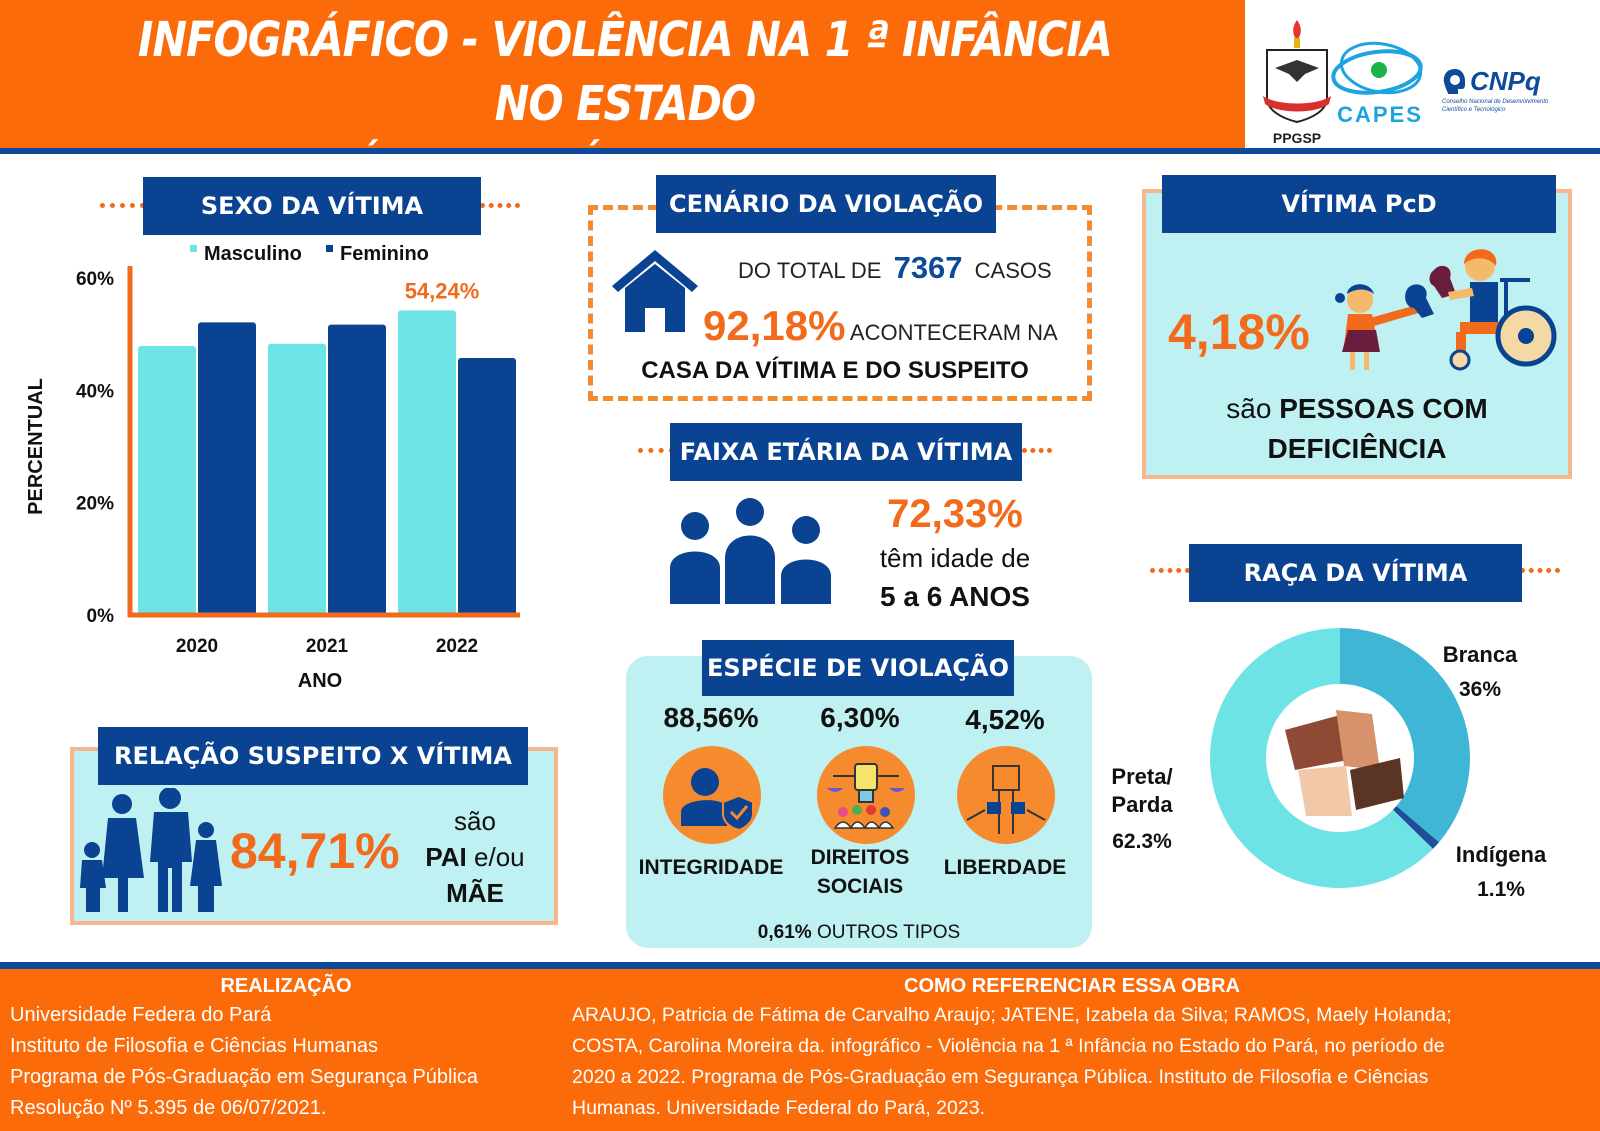  Describe the element at coordinates (327, 646) in the screenshot. I see `x-tick-label: 2021` at that location.